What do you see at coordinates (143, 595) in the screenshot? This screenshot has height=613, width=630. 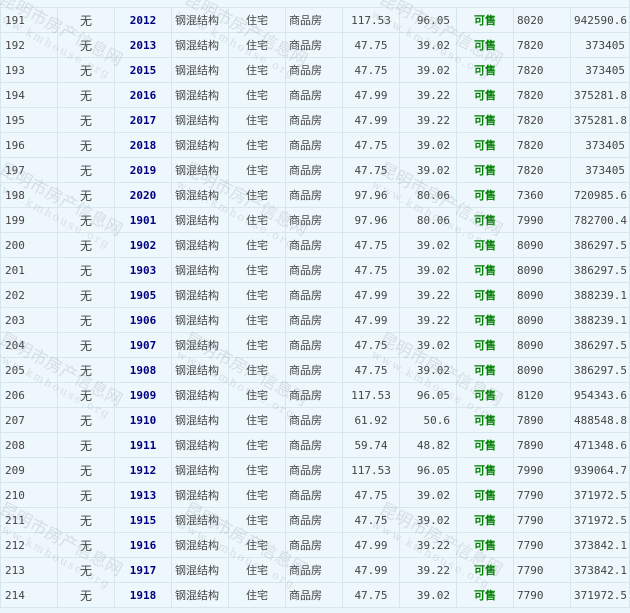 I see `room-number-link: 1918` at bounding box center [143, 595].